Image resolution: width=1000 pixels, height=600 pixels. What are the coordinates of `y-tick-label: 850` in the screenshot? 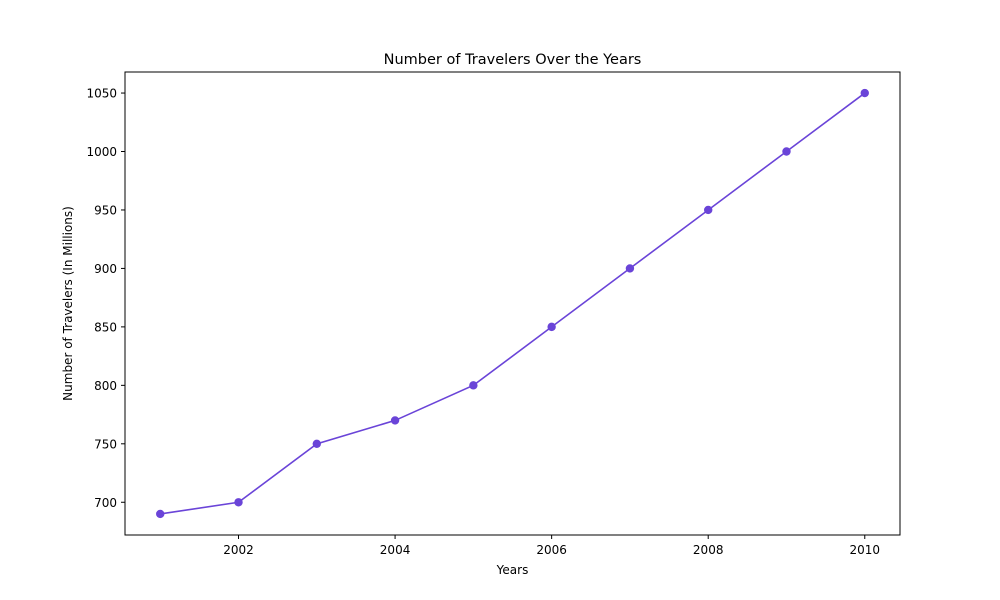 It's located at (105, 327).